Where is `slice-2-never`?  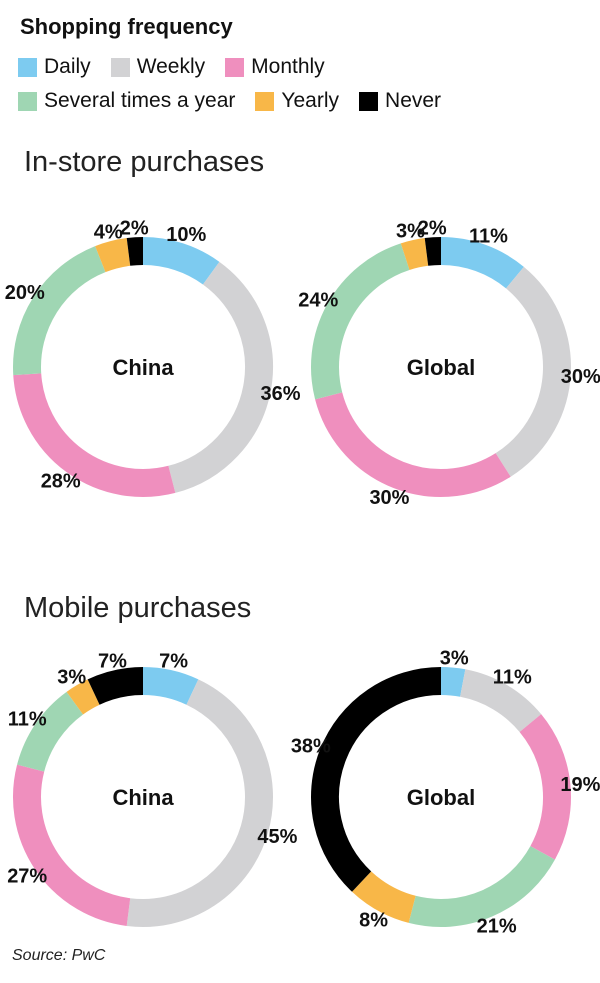 slice-2-never is located at coordinates (115, 686).